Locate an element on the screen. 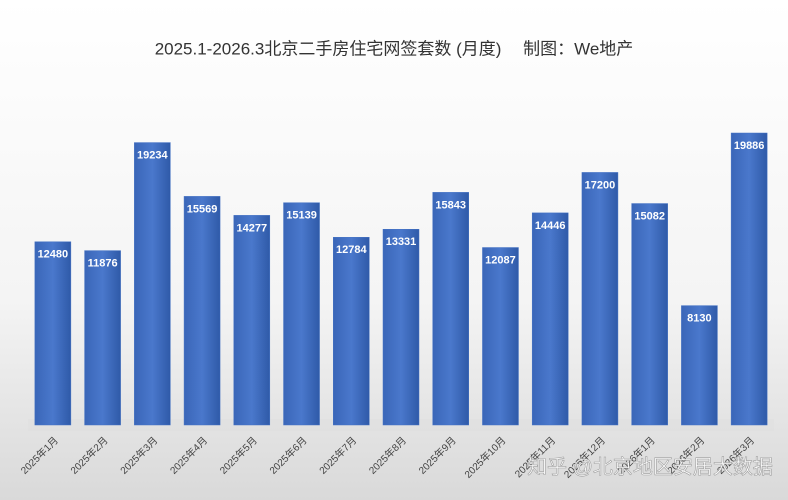 The image size is (788, 500). value-label: 19234 is located at coordinates (152, 155).